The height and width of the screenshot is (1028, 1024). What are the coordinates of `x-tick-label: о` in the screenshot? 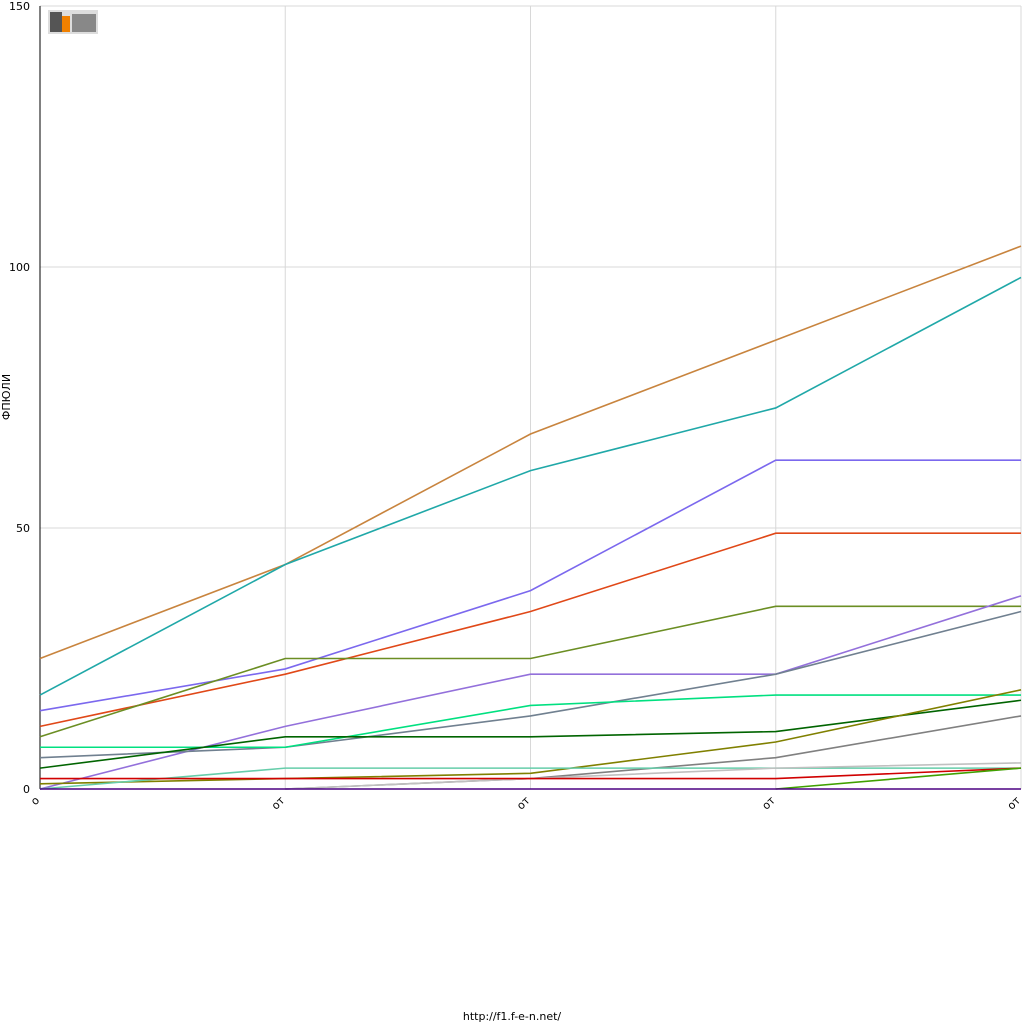 It's located at (35, 801).